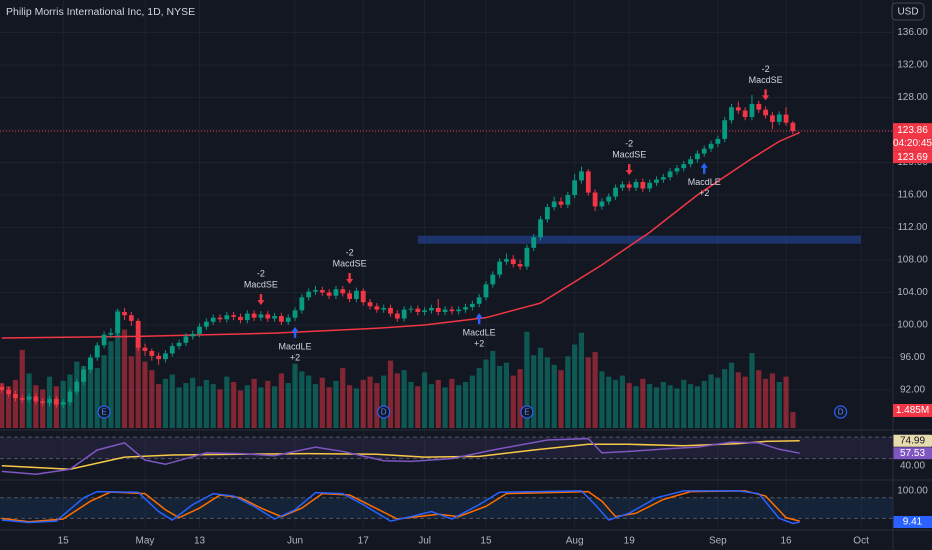 The image size is (932, 550). I want to click on currency-label: USD, so click(907, 12).